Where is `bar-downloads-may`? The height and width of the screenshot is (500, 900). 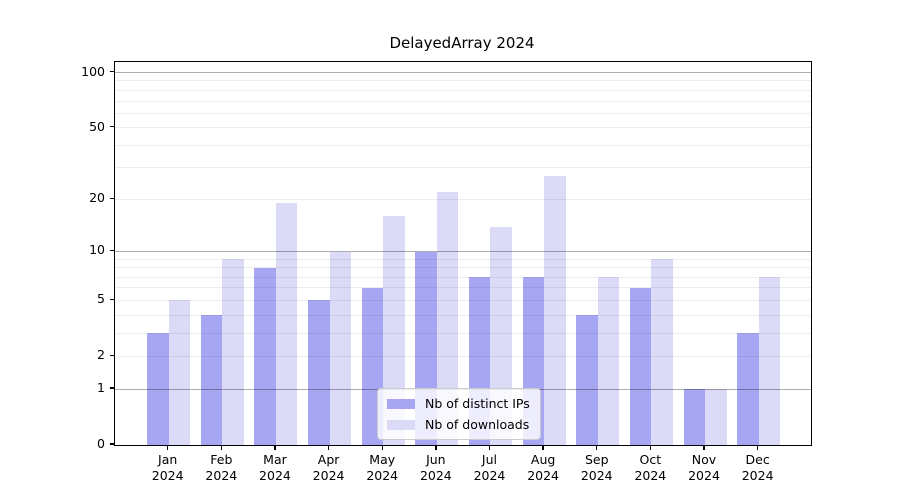
bar-downloads-may is located at coordinates (394, 330).